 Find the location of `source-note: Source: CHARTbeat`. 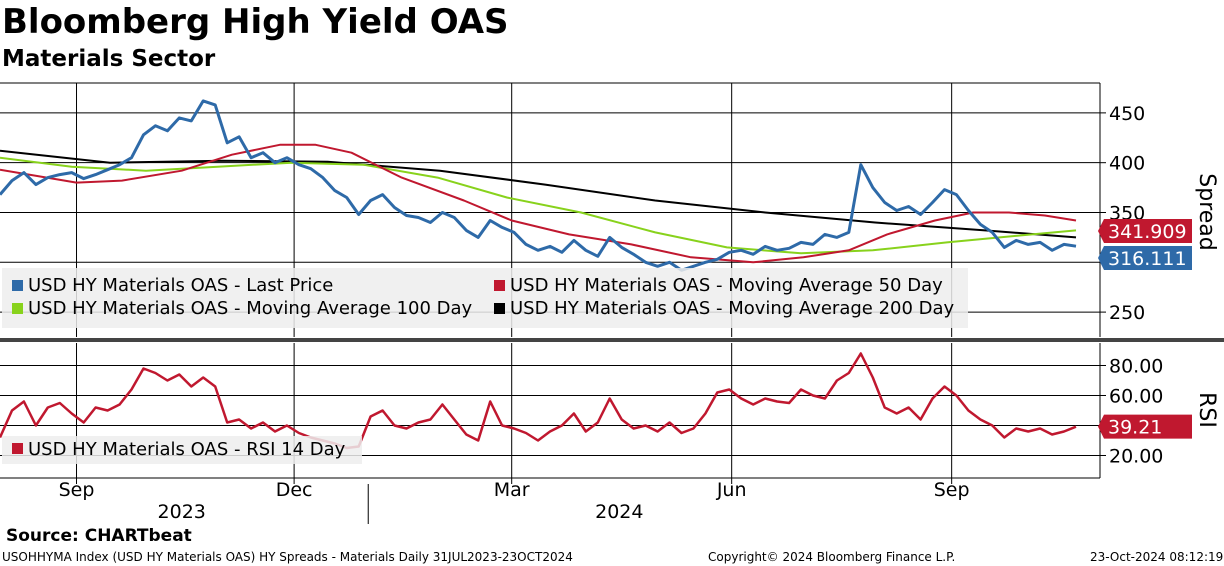

source-note: Source: CHARTbeat is located at coordinates (99, 536).